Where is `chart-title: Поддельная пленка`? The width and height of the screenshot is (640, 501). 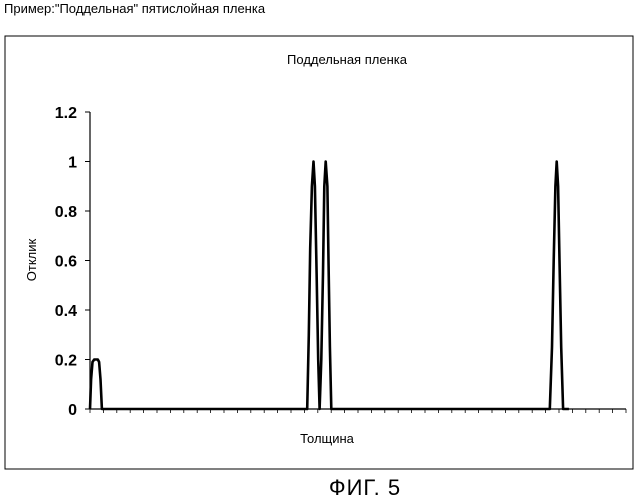
chart-title: Поддельная пленка is located at coordinates (347, 59).